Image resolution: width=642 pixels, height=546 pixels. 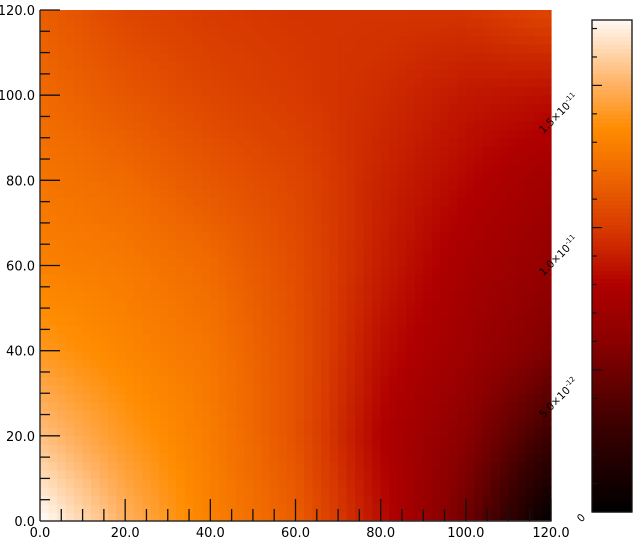 I want to click on y-tick-label: 100.0, so click(x=17, y=96).